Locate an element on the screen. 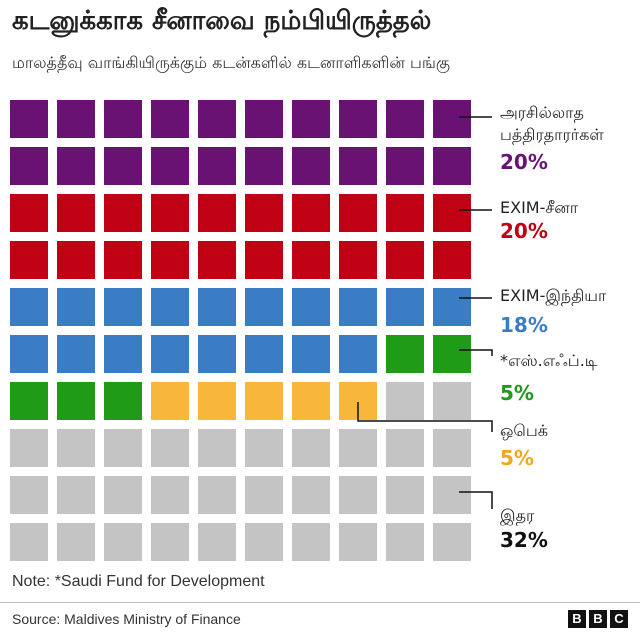  legend-label: *எஸ்.எஃப்.டி is located at coordinates (549, 360).